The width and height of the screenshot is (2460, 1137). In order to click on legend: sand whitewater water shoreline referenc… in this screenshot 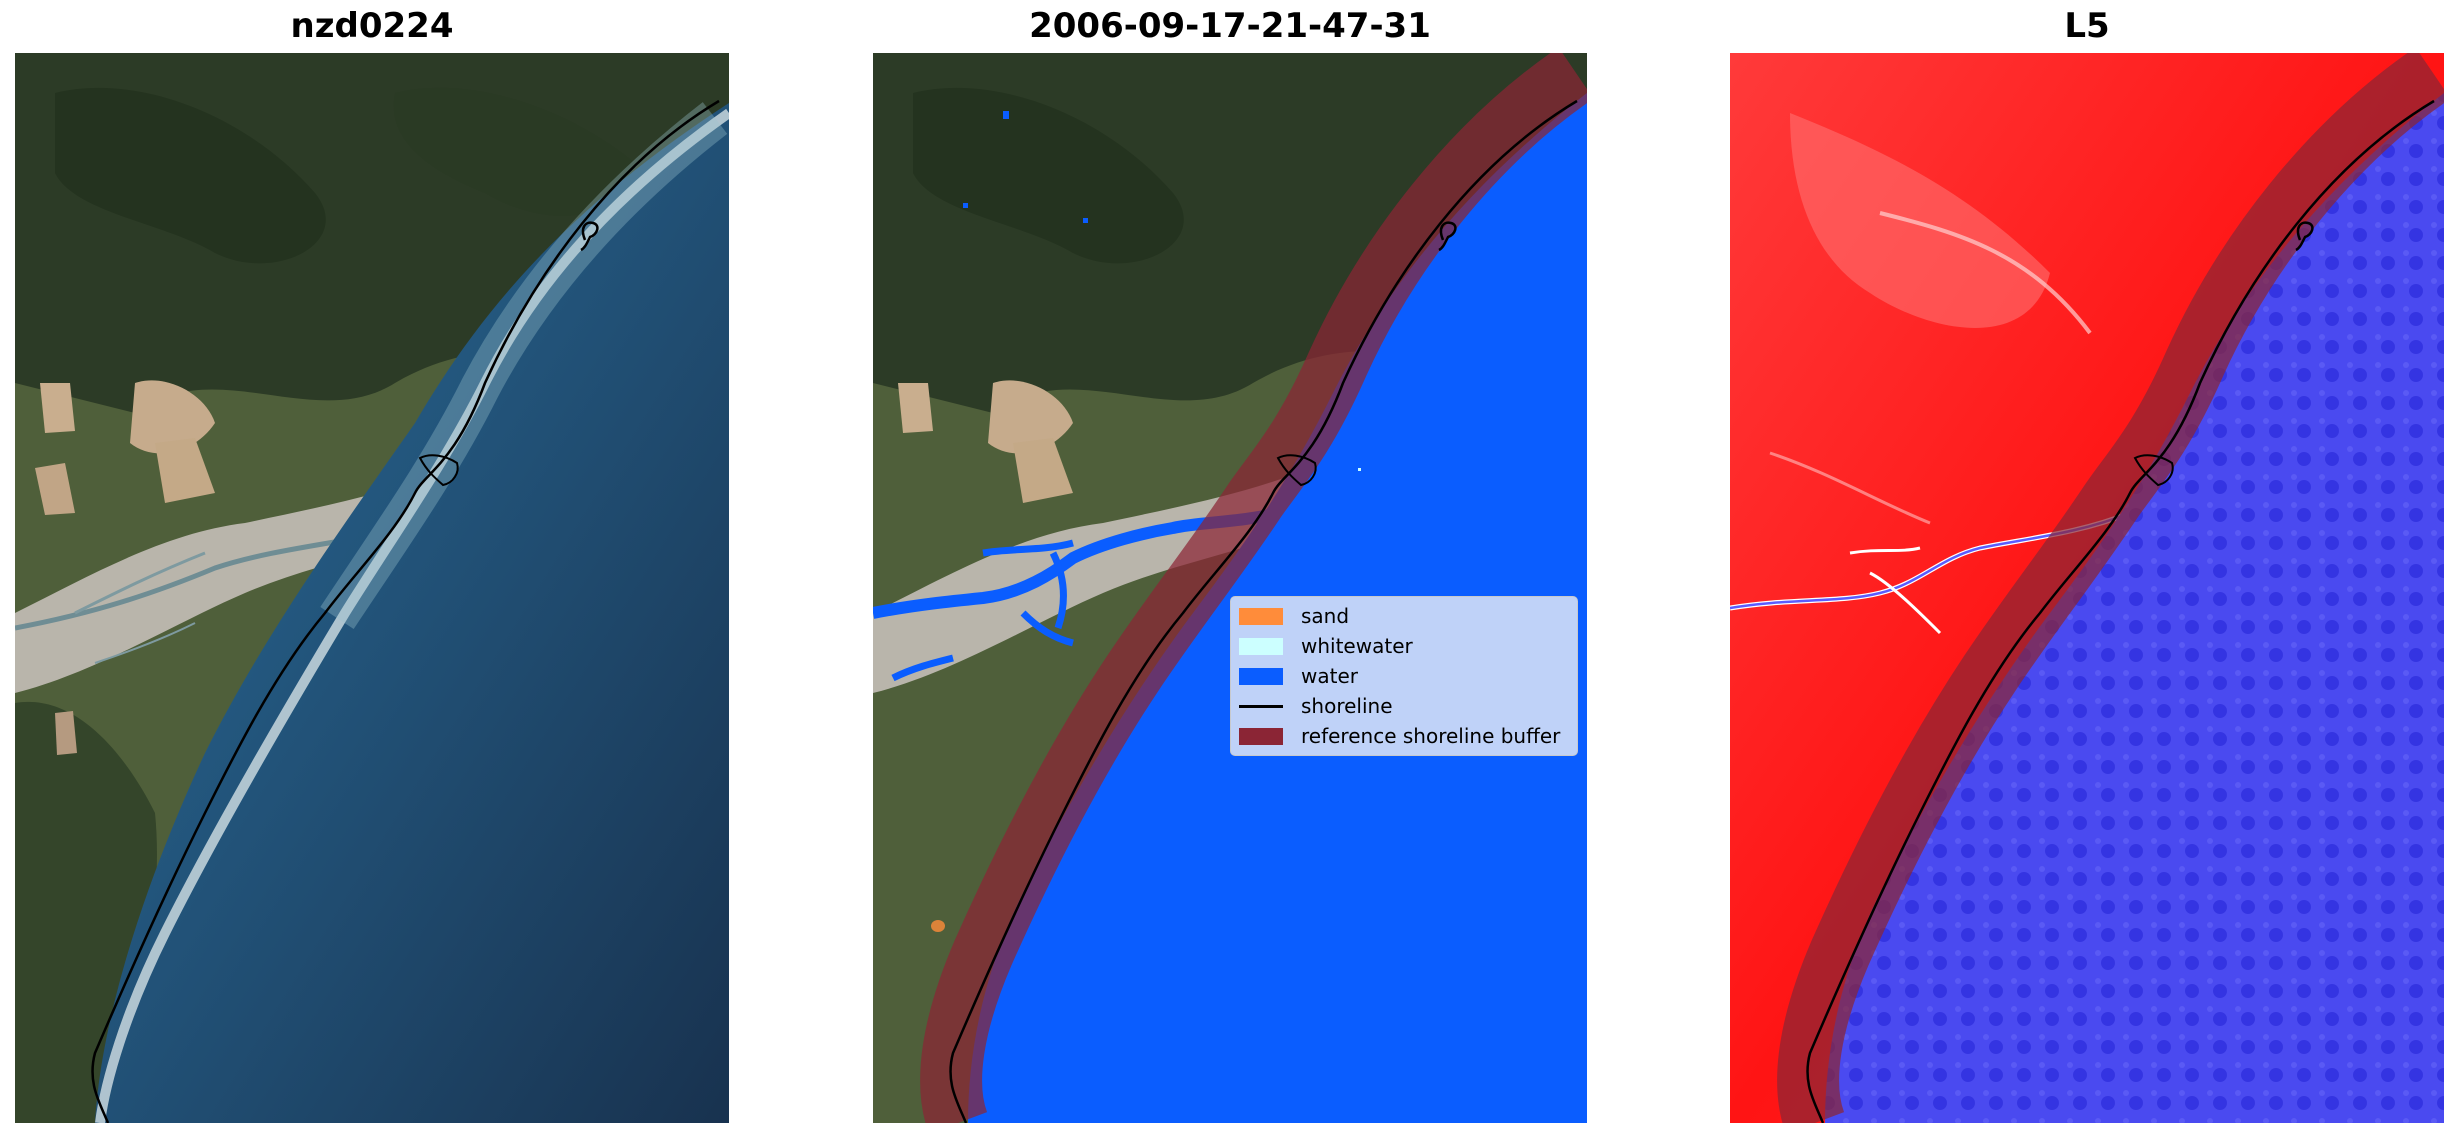, I will do `click(1404, 676)`.